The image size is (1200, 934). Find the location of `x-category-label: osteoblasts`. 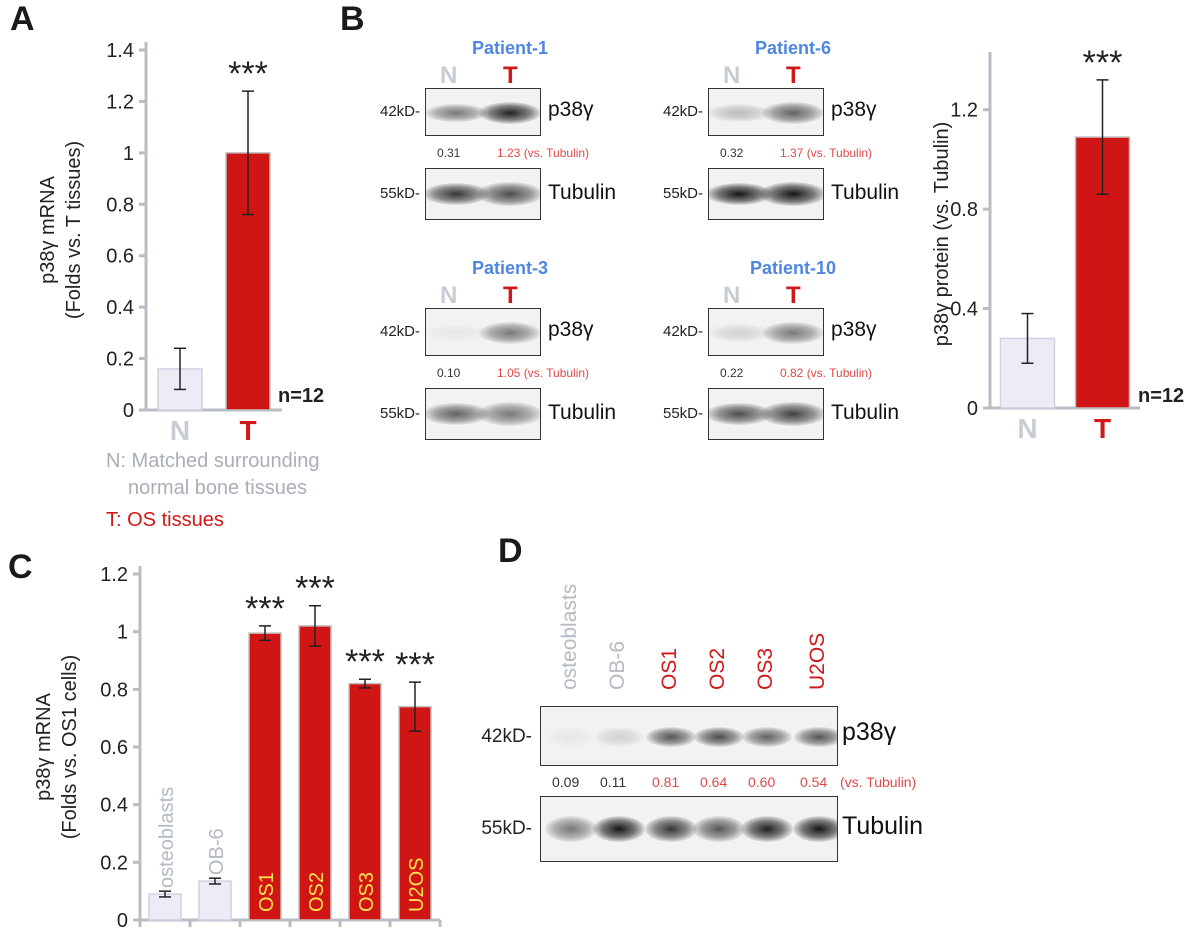

x-category-label: osteoblasts is located at coordinates (167, 837).